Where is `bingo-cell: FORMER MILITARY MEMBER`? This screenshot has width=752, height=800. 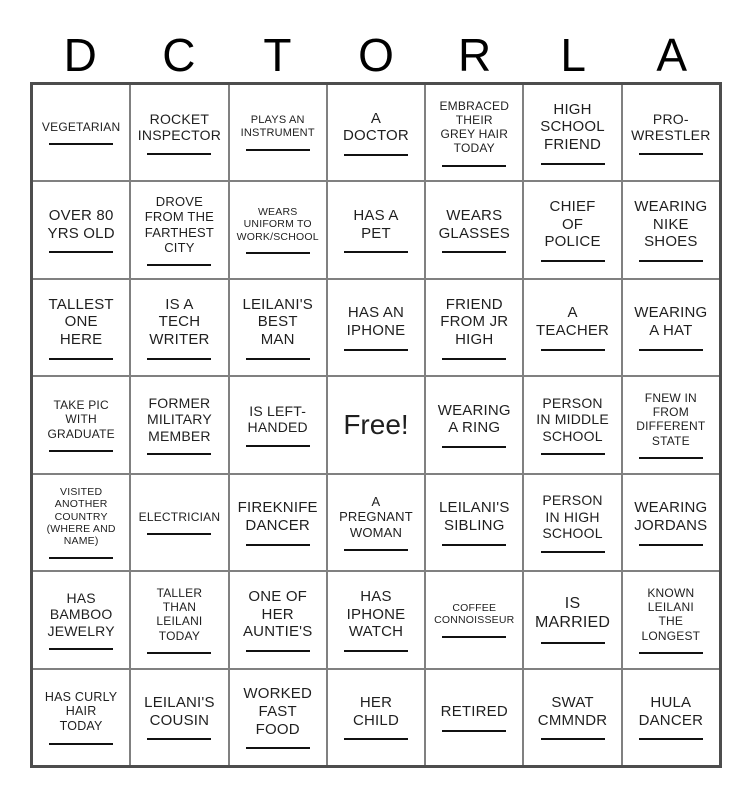 bingo-cell: FORMER MILITARY MEMBER is located at coordinates (179, 425).